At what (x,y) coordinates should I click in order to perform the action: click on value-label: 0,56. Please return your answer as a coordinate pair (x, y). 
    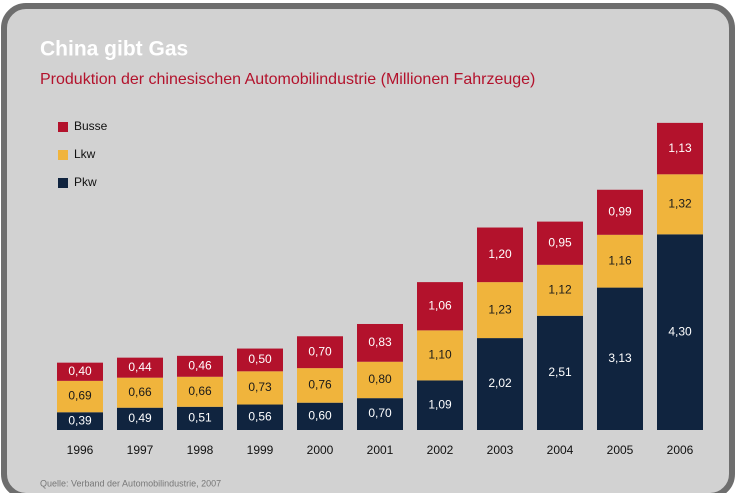
    Looking at the image, I should click on (260, 416).